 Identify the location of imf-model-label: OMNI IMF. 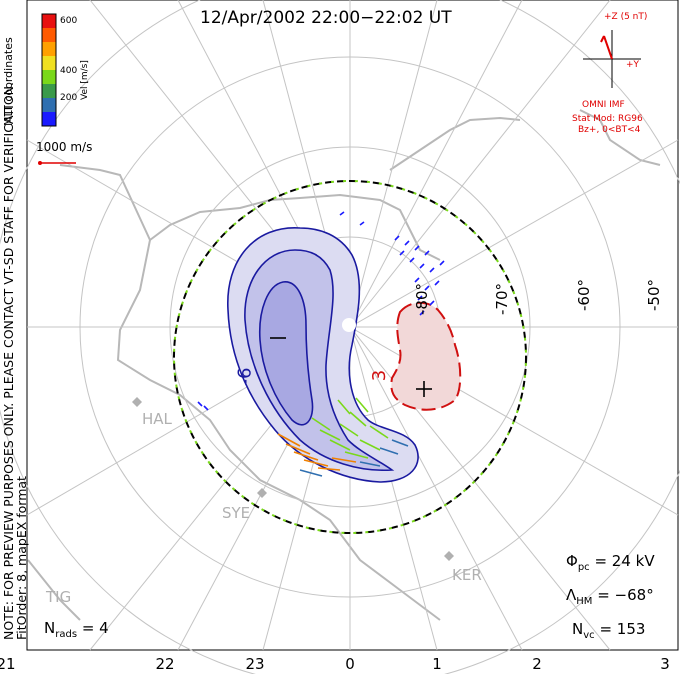
(603, 105).